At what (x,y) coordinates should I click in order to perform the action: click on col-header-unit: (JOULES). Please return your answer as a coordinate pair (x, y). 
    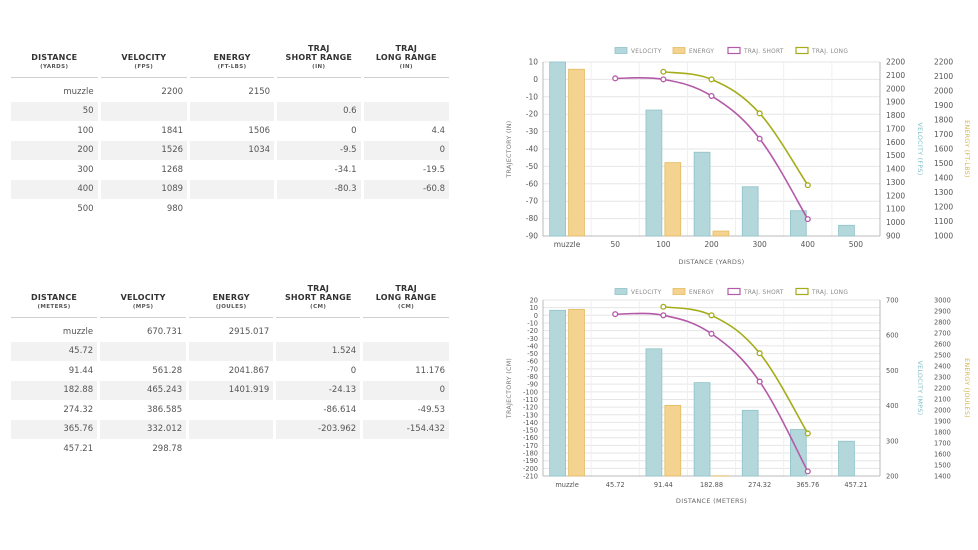
    Looking at the image, I should click on (231, 307).